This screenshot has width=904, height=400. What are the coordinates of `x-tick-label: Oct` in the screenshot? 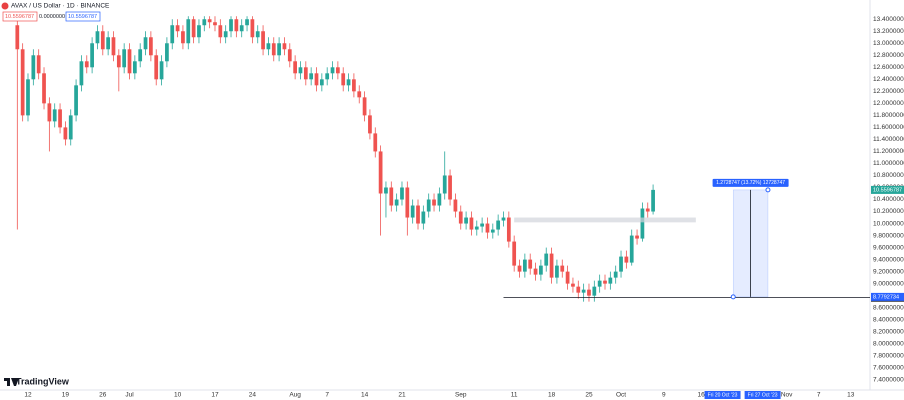 It's located at (621, 395).